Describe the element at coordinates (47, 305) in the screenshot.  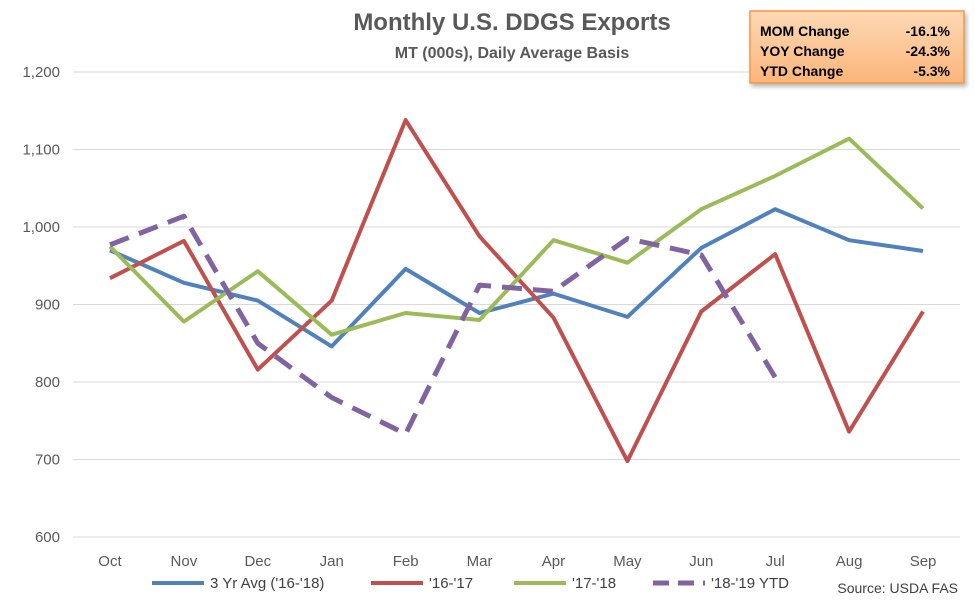
I see `y-tick-label: 900` at that location.